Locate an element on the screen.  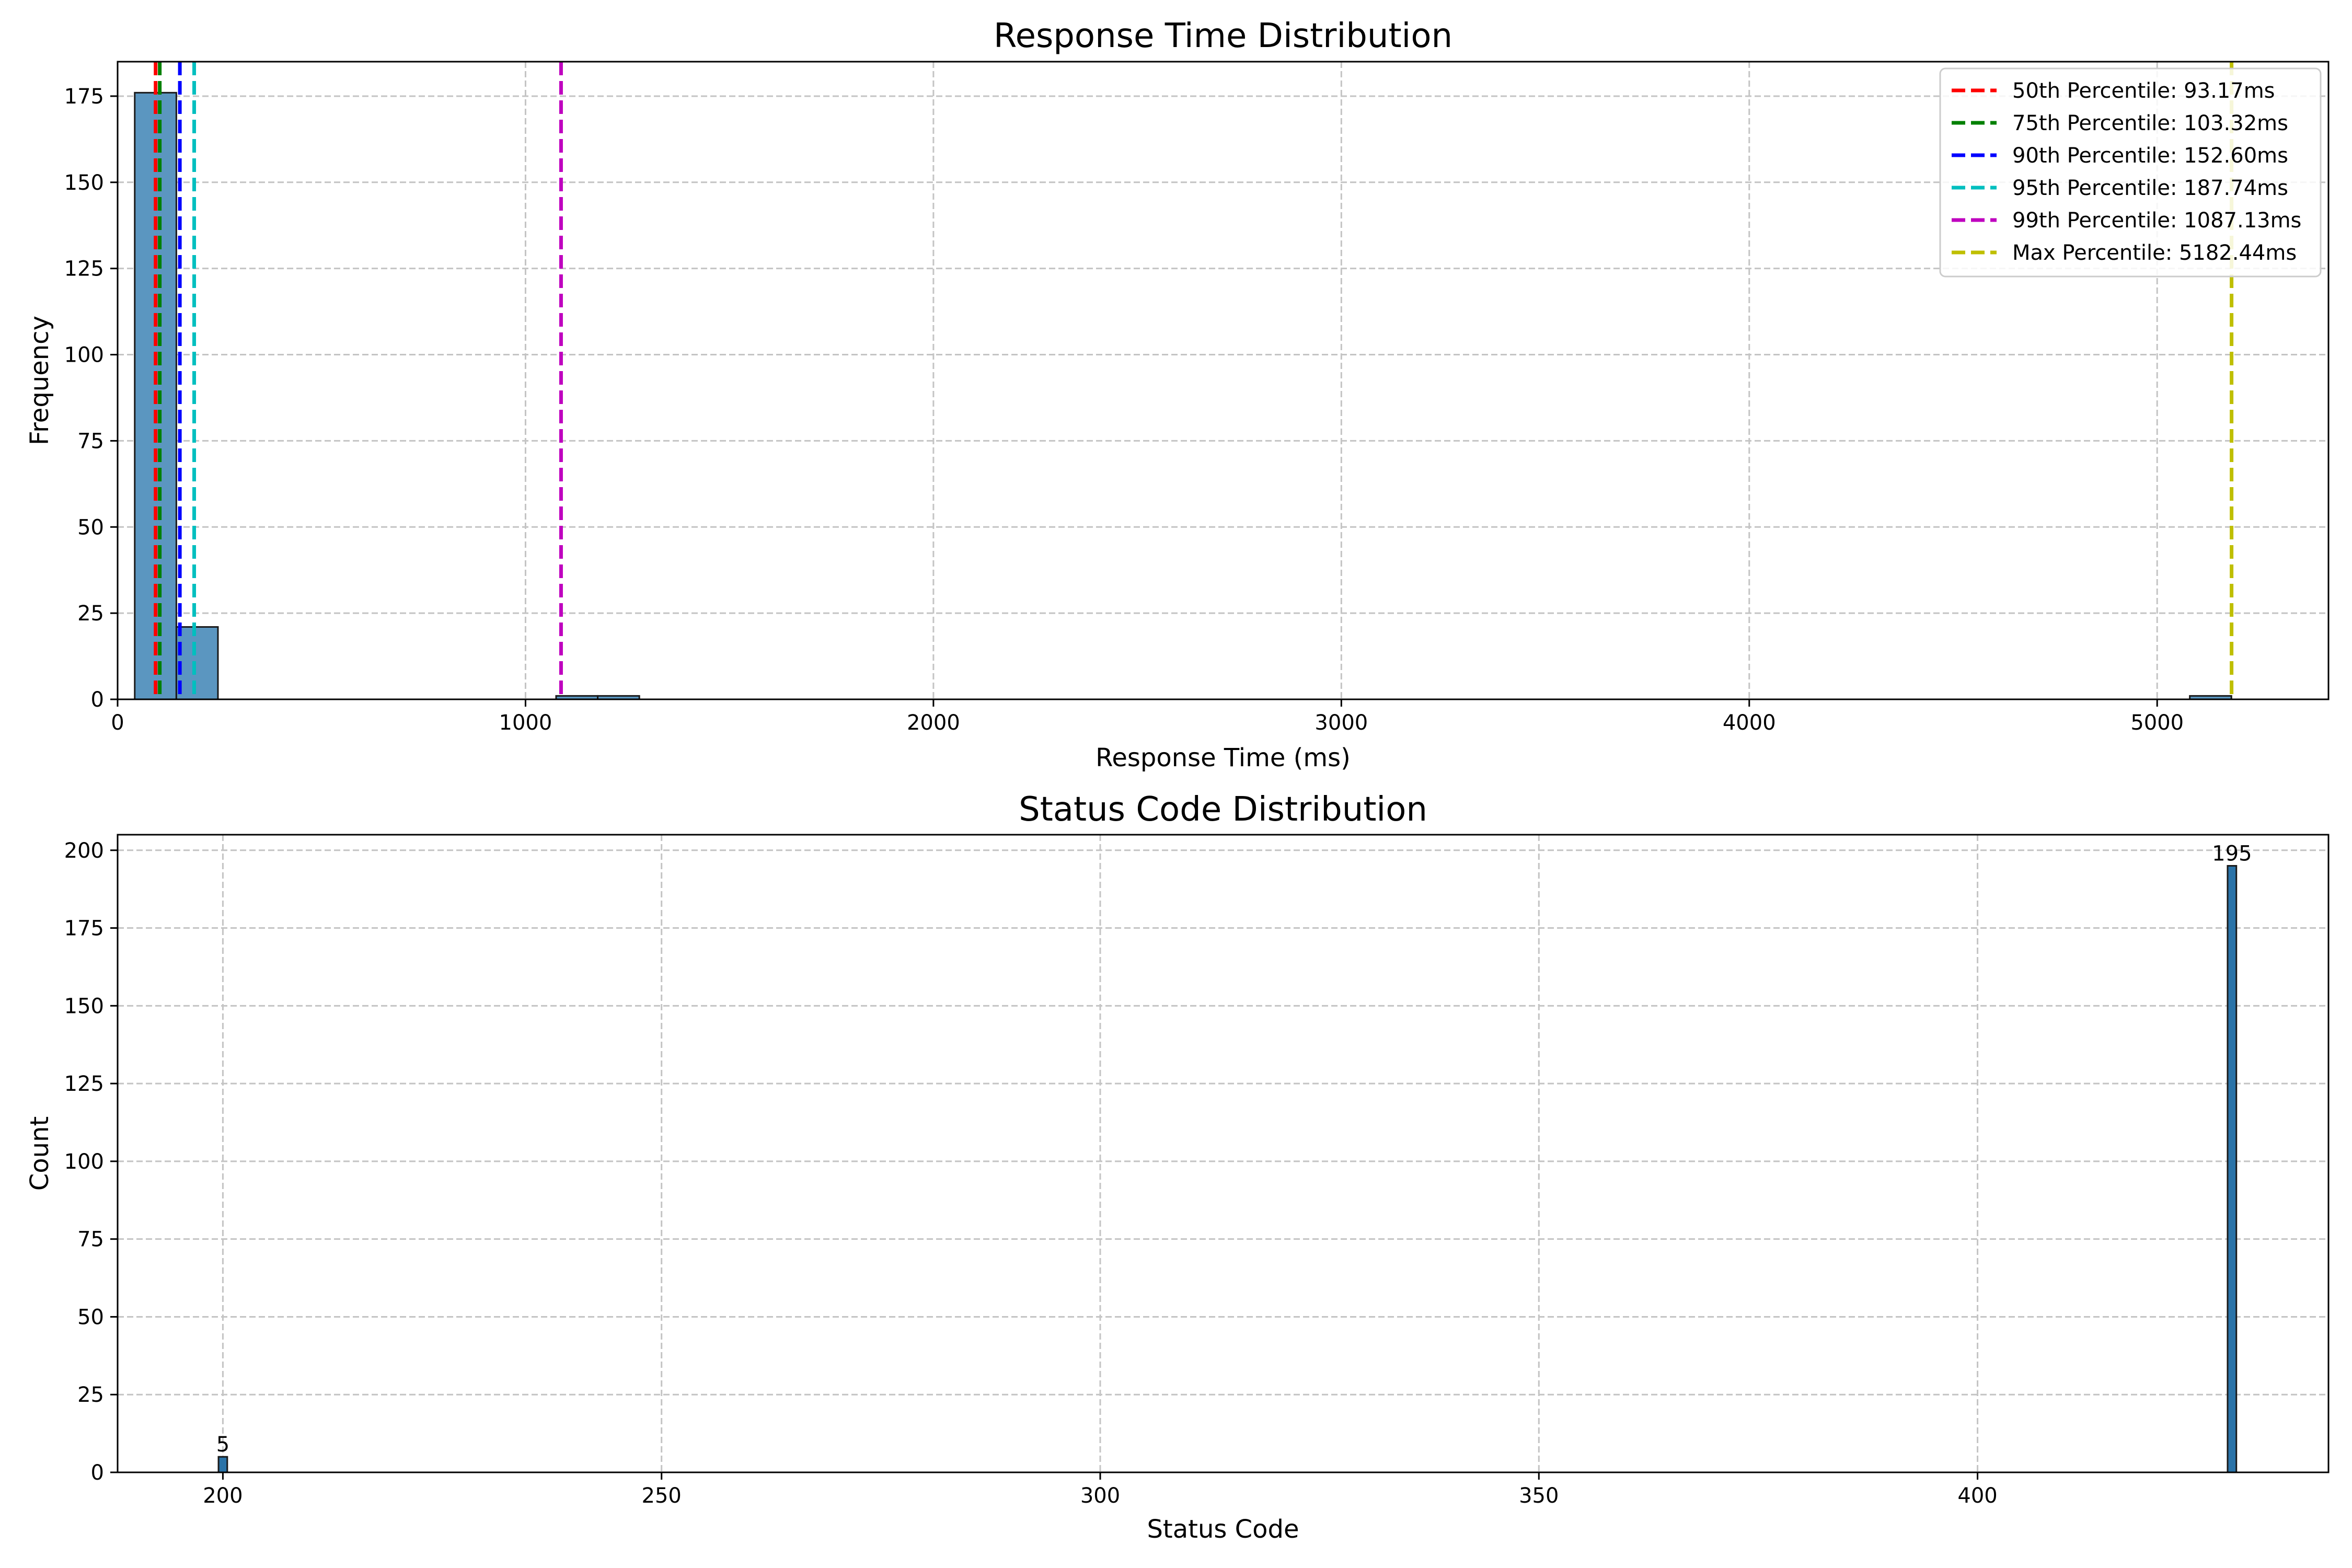
legend-box is located at coordinates (2130, 172).